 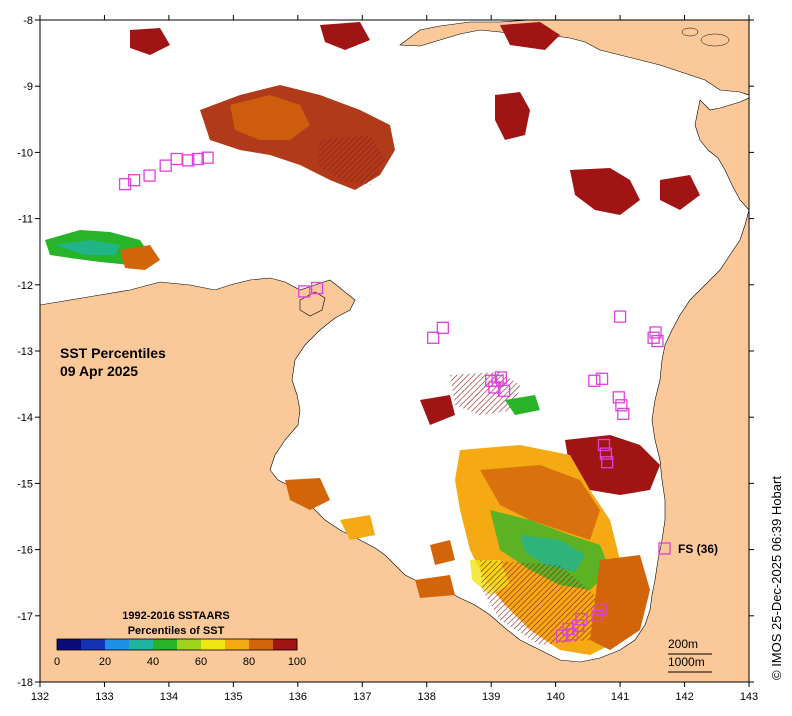 What do you see at coordinates (298, 697) in the screenshot?
I see `x-tick-label: 136` at bounding box center [298, 697].